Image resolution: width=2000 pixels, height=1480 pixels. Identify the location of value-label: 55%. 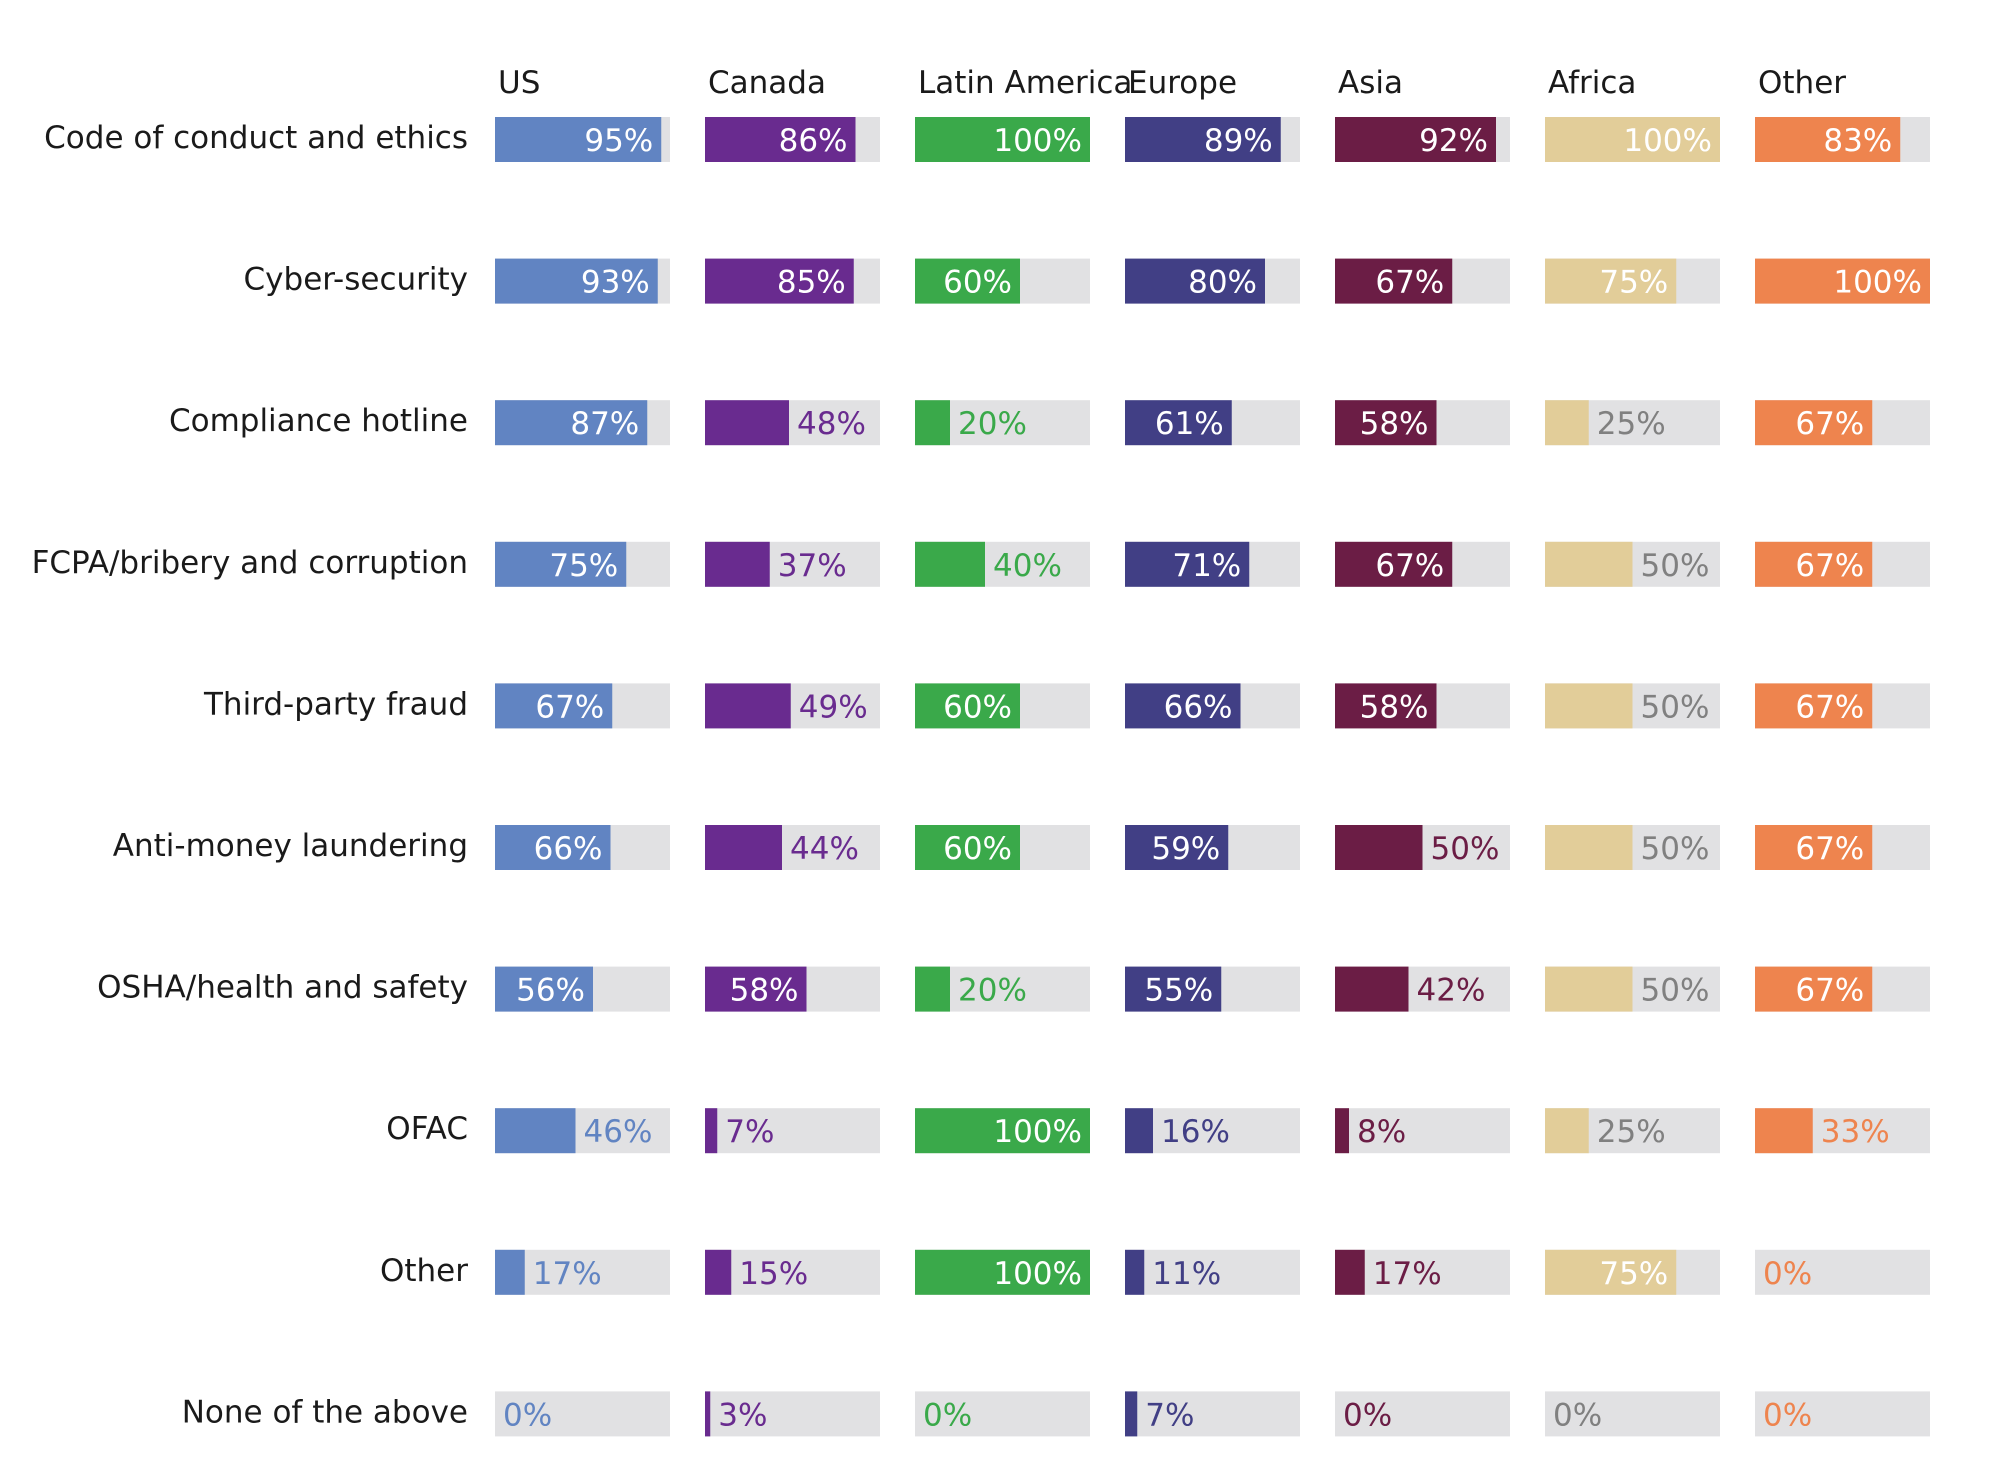
(1178, 991).